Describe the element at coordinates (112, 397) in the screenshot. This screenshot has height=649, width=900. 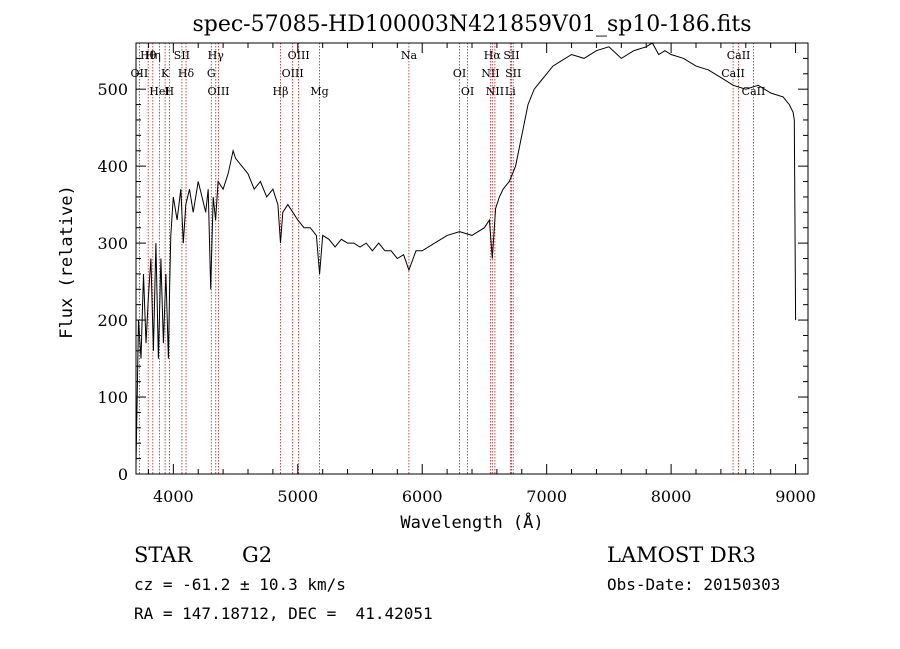
I see `y-tick-label: 100` at that location.